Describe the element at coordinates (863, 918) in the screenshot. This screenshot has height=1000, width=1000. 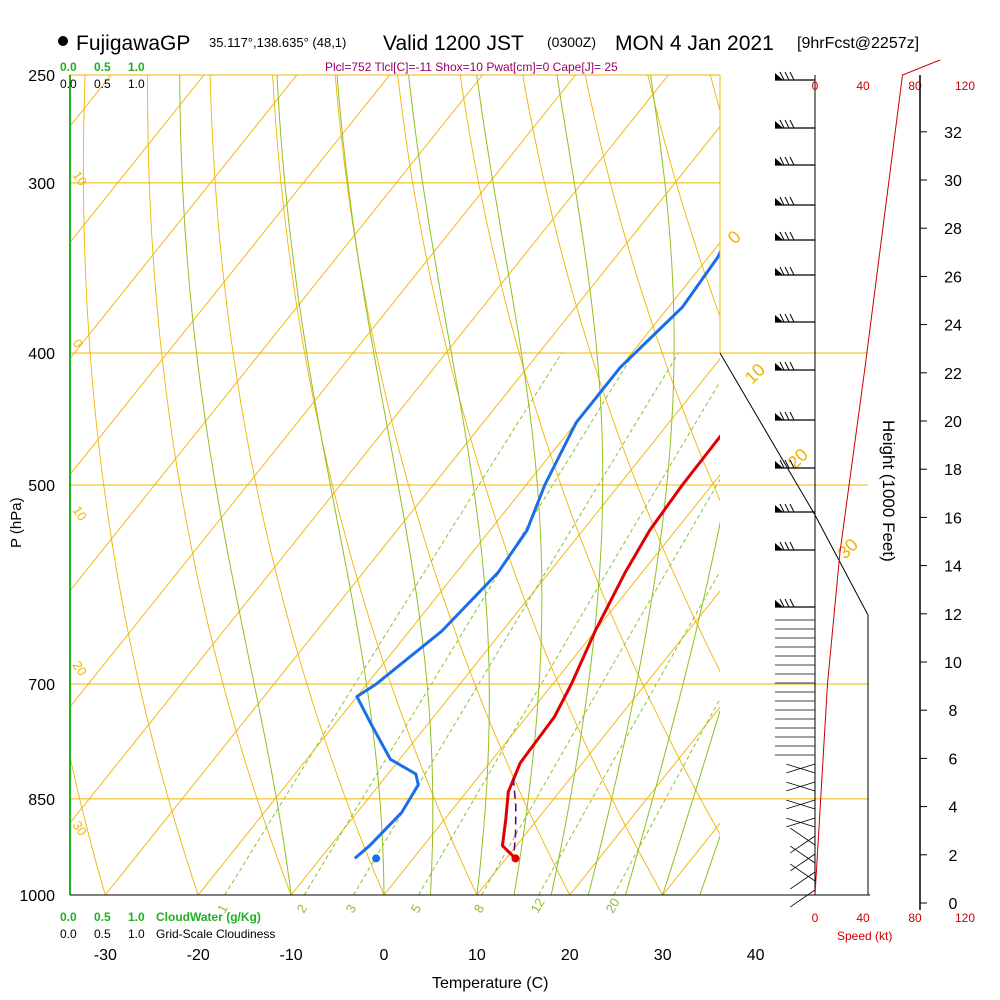
I see `speed-bottom-tick: 40` at that location.